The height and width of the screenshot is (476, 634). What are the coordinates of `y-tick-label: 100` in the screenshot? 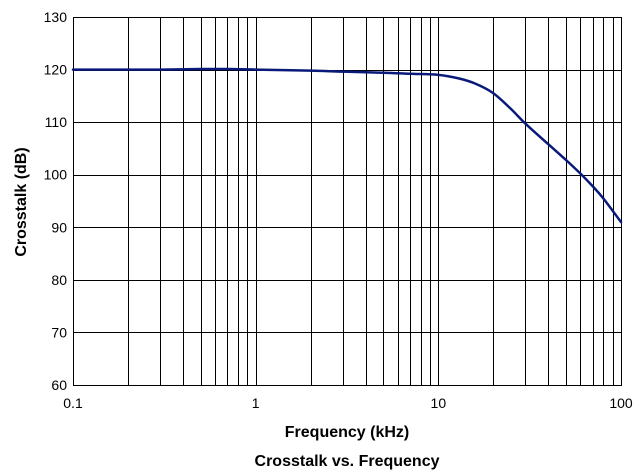 It's located at (56, 175).